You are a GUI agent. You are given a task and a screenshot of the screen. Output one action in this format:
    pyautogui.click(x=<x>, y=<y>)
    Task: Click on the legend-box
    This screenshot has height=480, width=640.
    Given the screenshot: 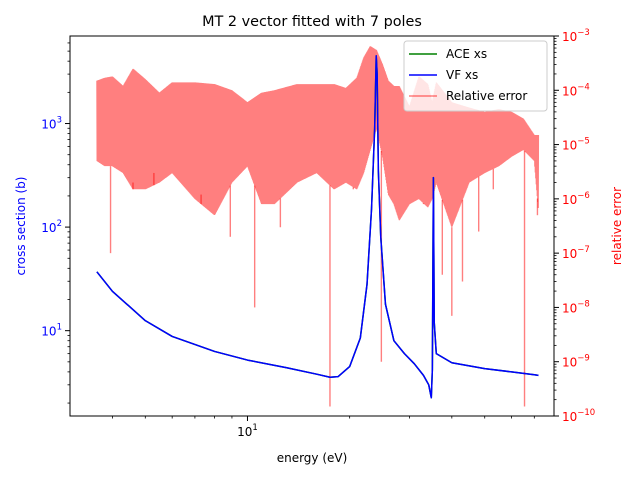 What is the action you would take?
    pyautogui.click(x=475, y=76)
    